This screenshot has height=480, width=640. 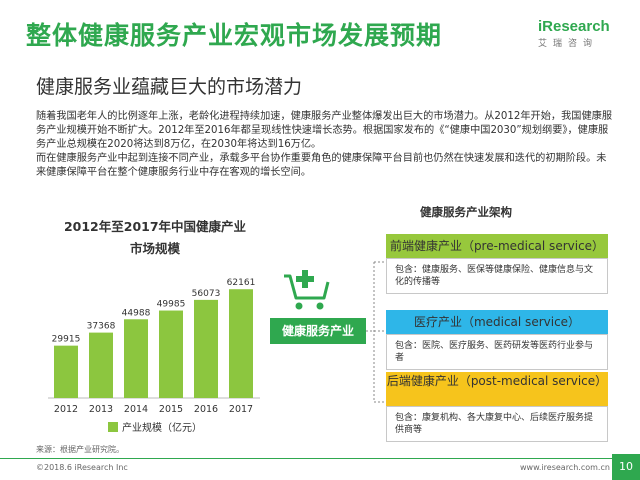 I want to click on x-tick-2016: 2016, so click(x=206, y=409).